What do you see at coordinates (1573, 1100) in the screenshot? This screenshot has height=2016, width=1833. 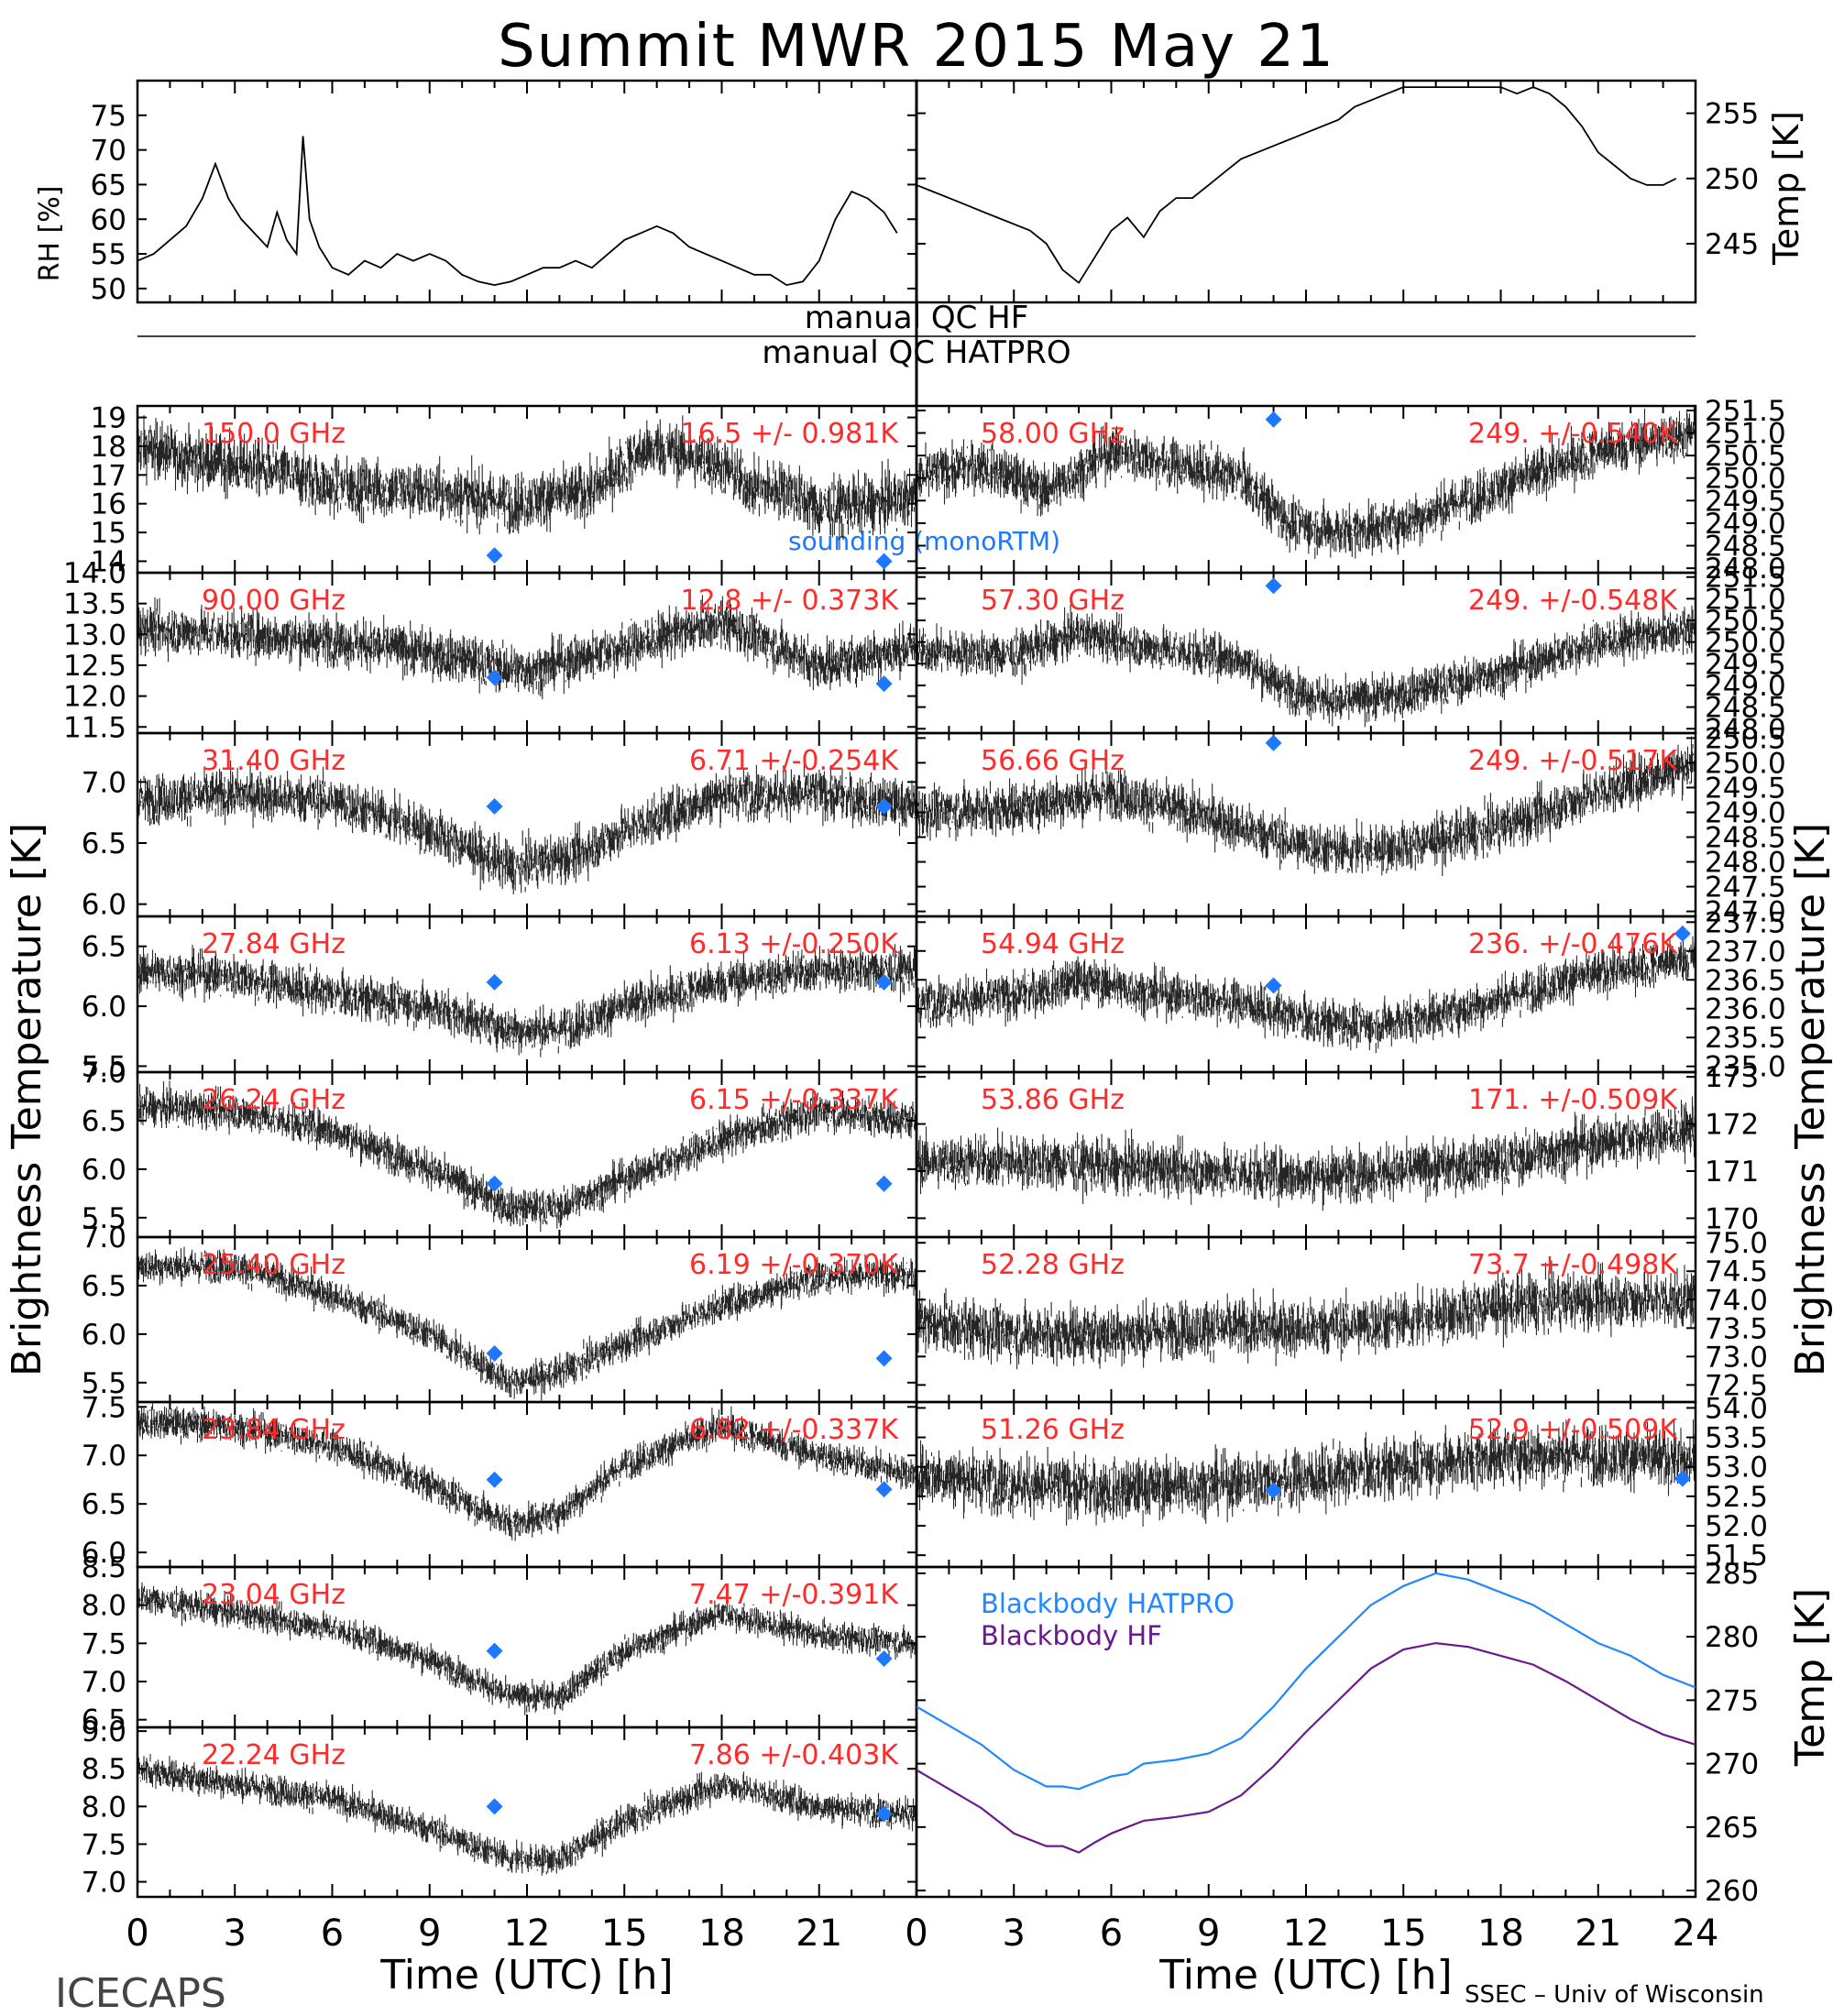 I see `stats-label: 171. +/-0.509K` at bounding box center [1573, 1100].